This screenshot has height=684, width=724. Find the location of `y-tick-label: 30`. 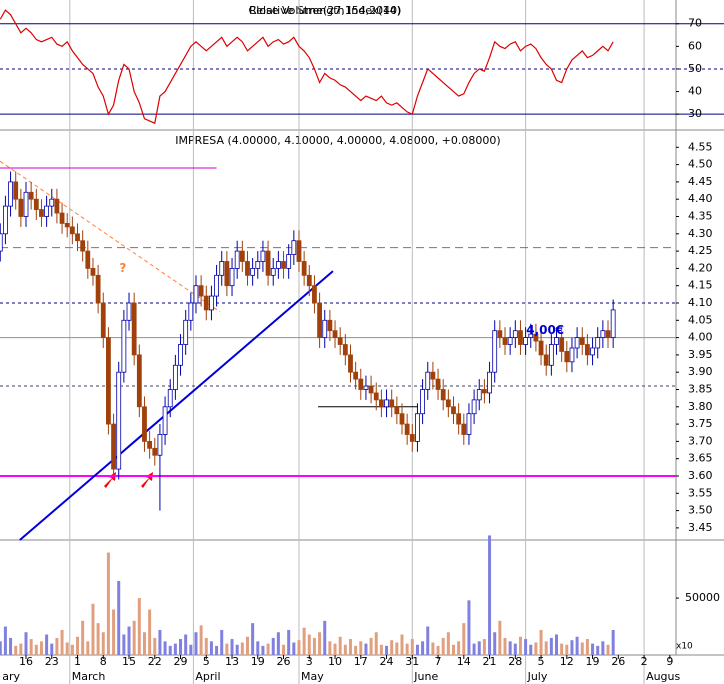

y-tick-label: 30 is located at coordinates (695, 113).